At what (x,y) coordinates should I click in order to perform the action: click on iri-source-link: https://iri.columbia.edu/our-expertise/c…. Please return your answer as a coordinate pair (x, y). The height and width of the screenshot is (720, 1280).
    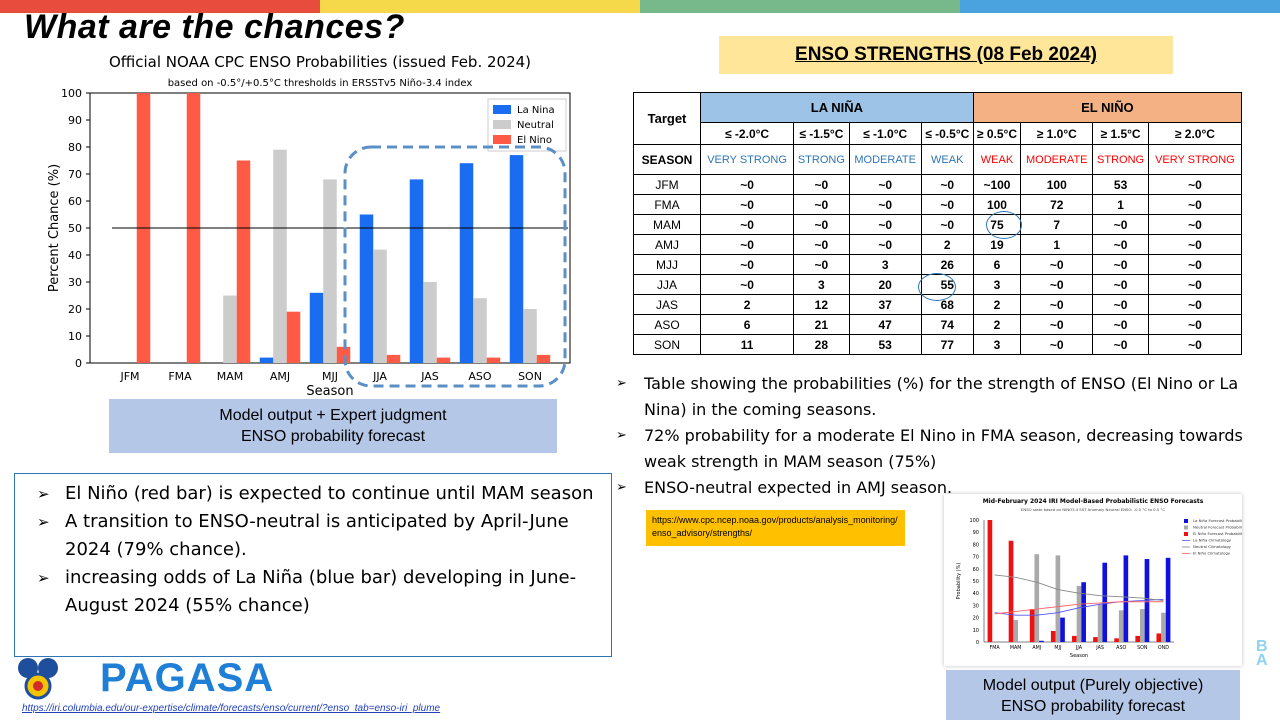
    Looking at the image, I should click on (231, 708).